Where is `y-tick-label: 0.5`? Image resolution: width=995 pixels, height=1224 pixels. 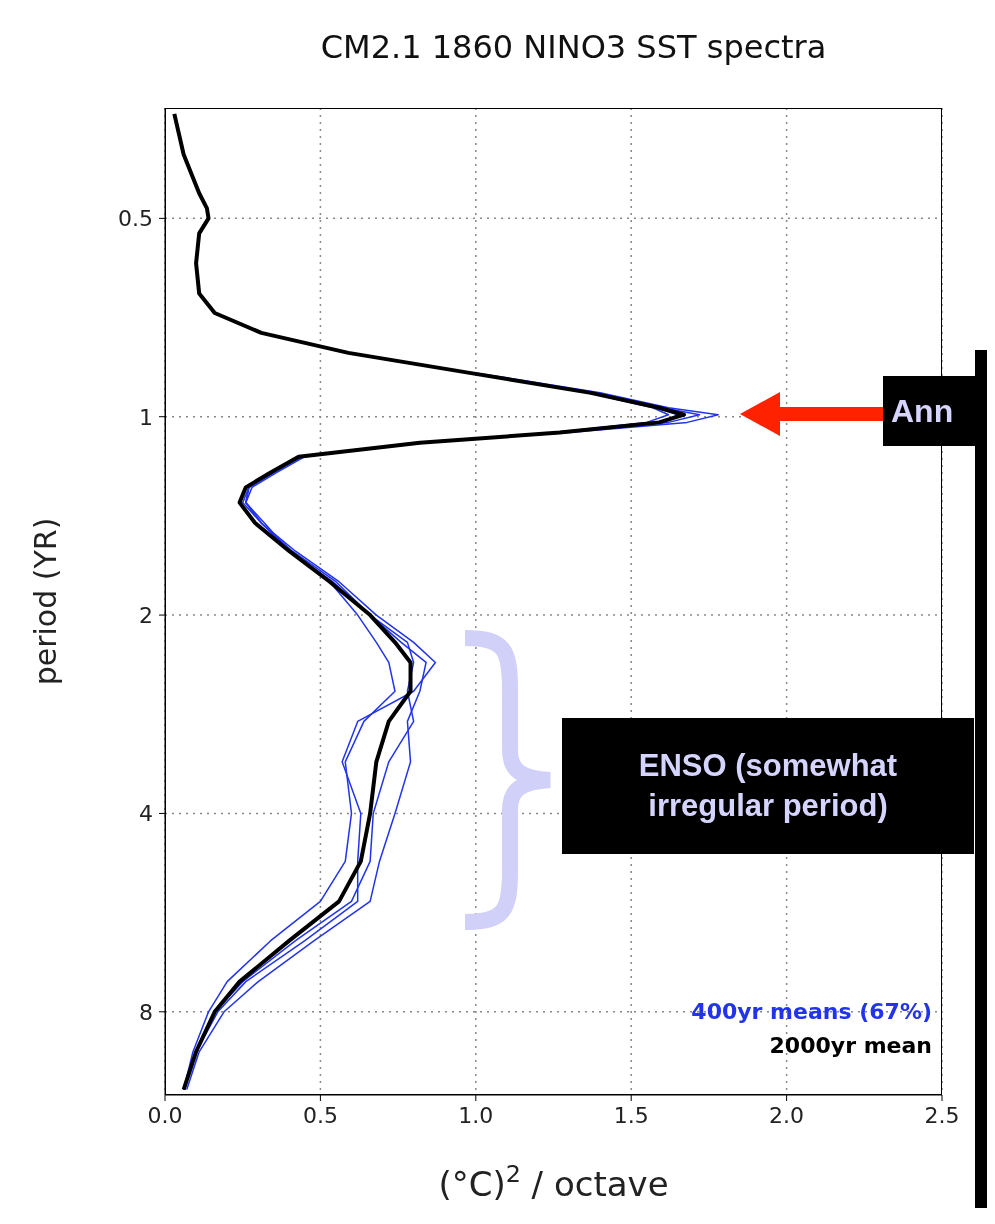
y-tick-label: 0.5 is located at coordinates (135, 219).